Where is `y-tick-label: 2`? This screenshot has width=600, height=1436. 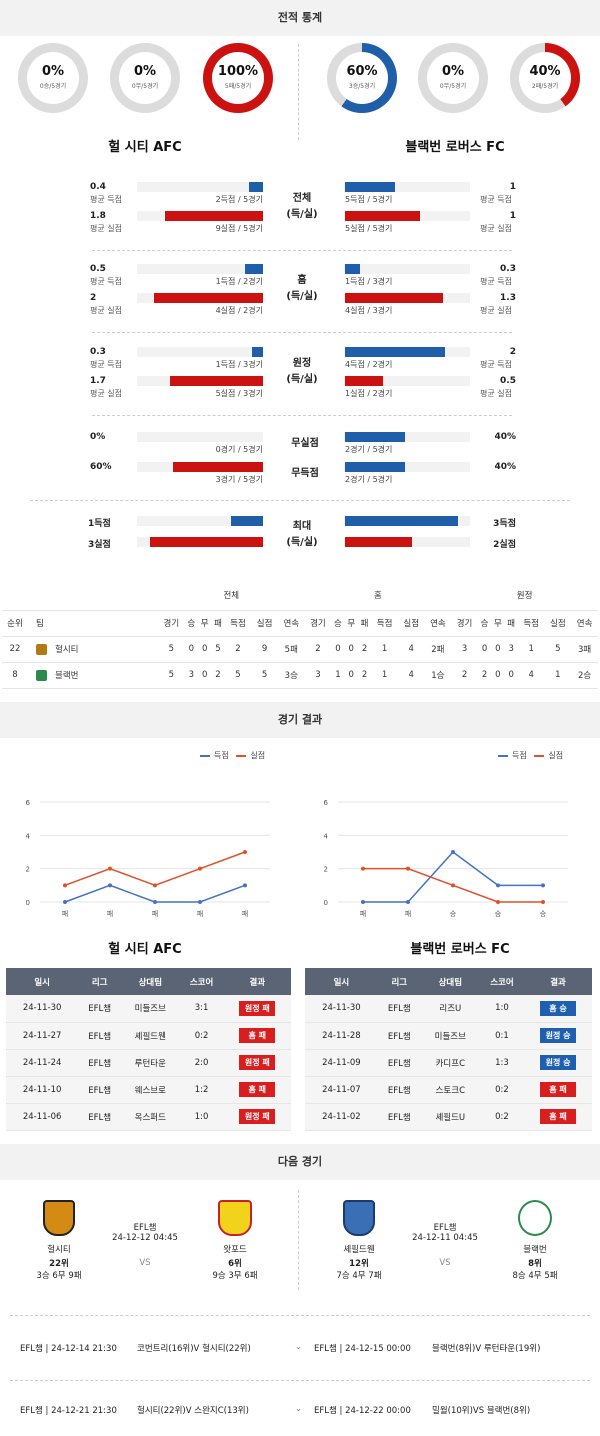 y-tick-label: 2 is located at coordinates (28, 870).